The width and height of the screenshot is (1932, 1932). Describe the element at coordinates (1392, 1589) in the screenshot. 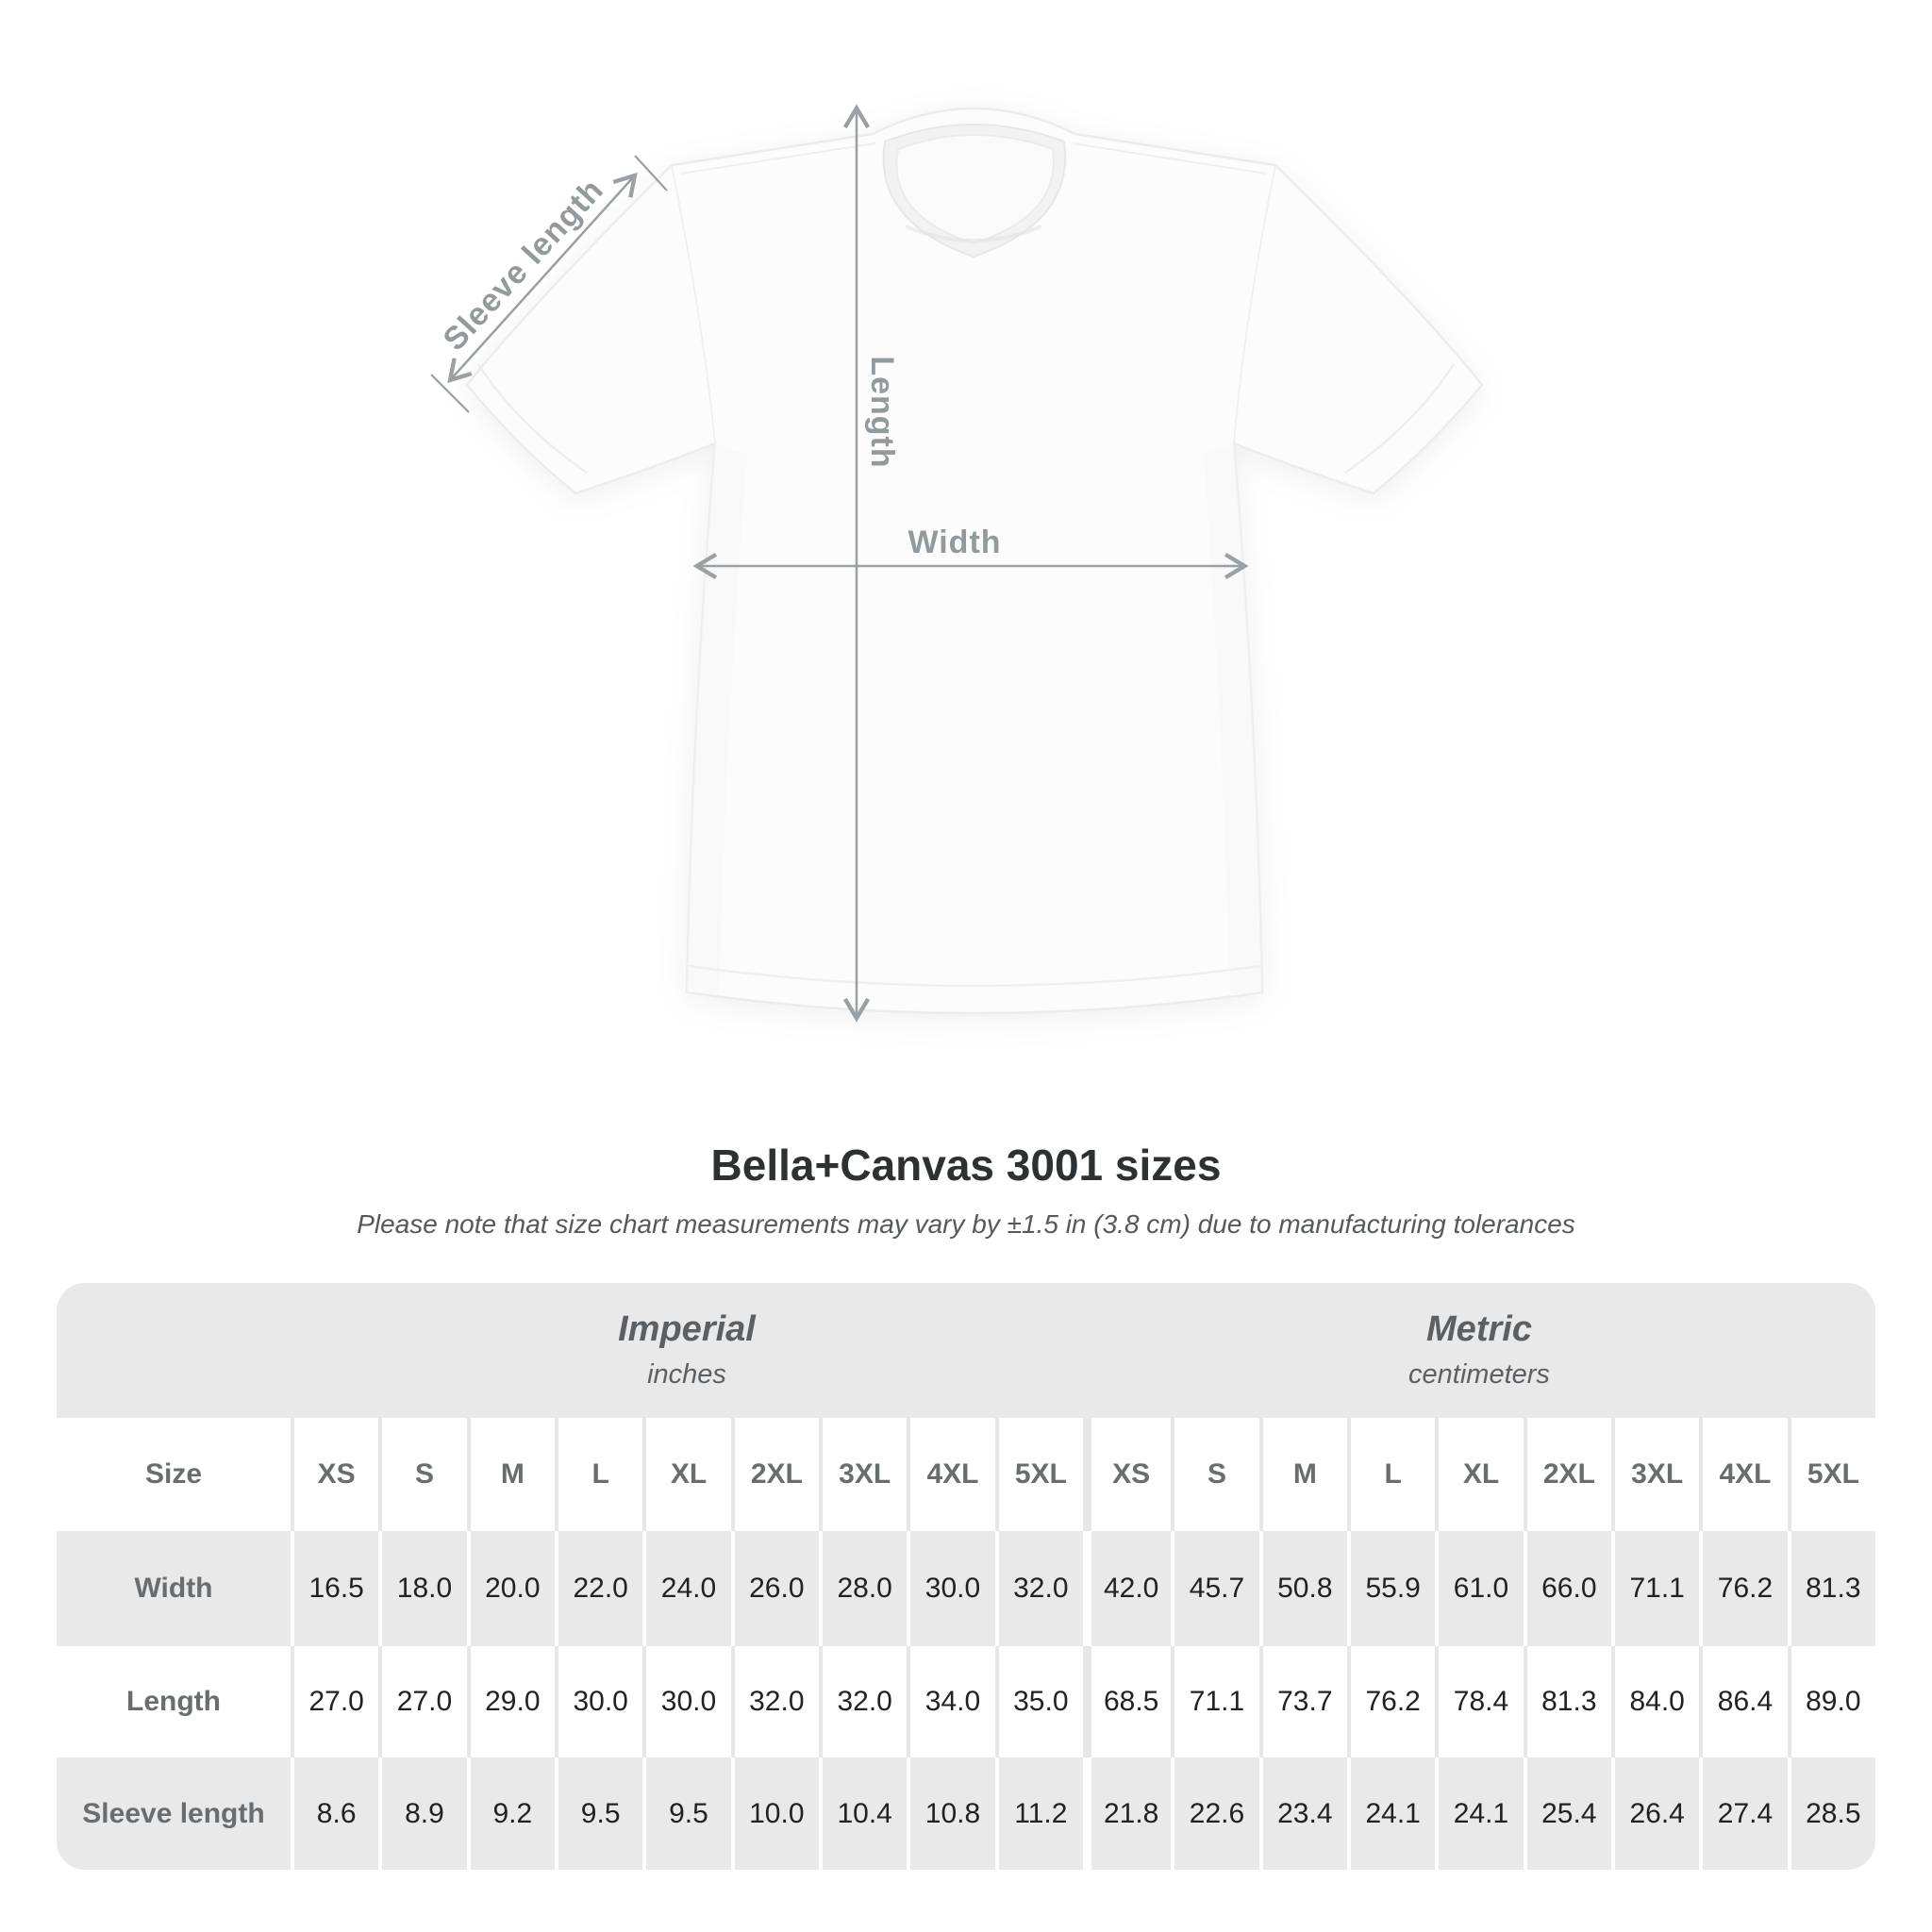

I see `table-cell: 55.9` at that location.